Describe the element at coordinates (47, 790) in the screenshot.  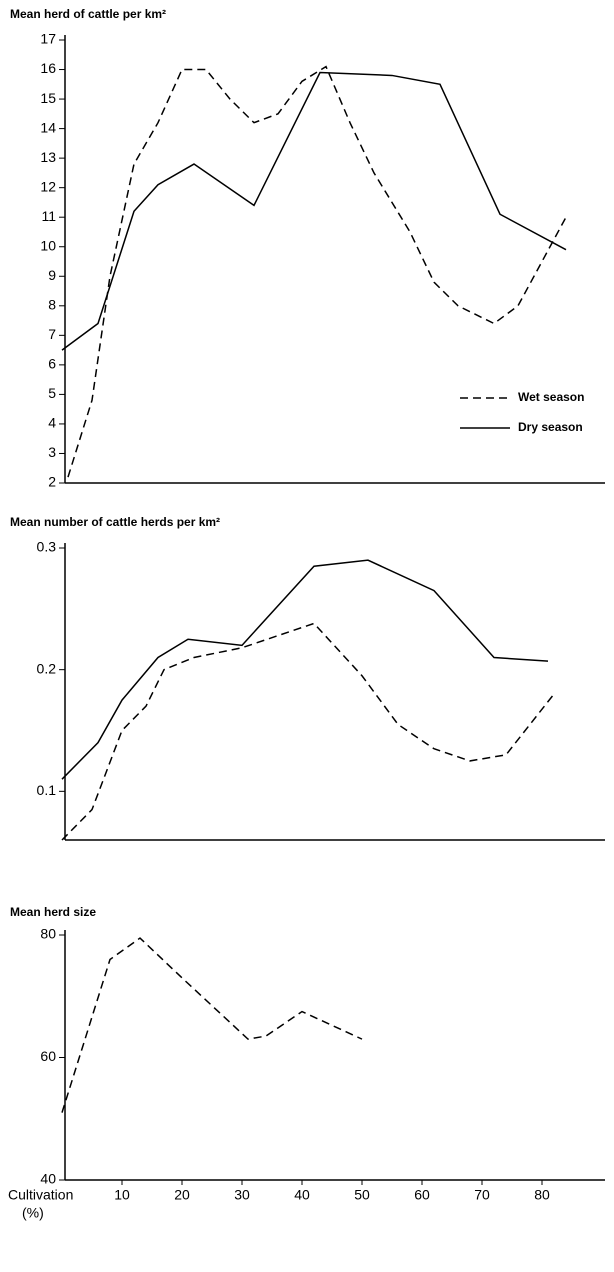
I see `y-tick-label: 0.1` at that location.